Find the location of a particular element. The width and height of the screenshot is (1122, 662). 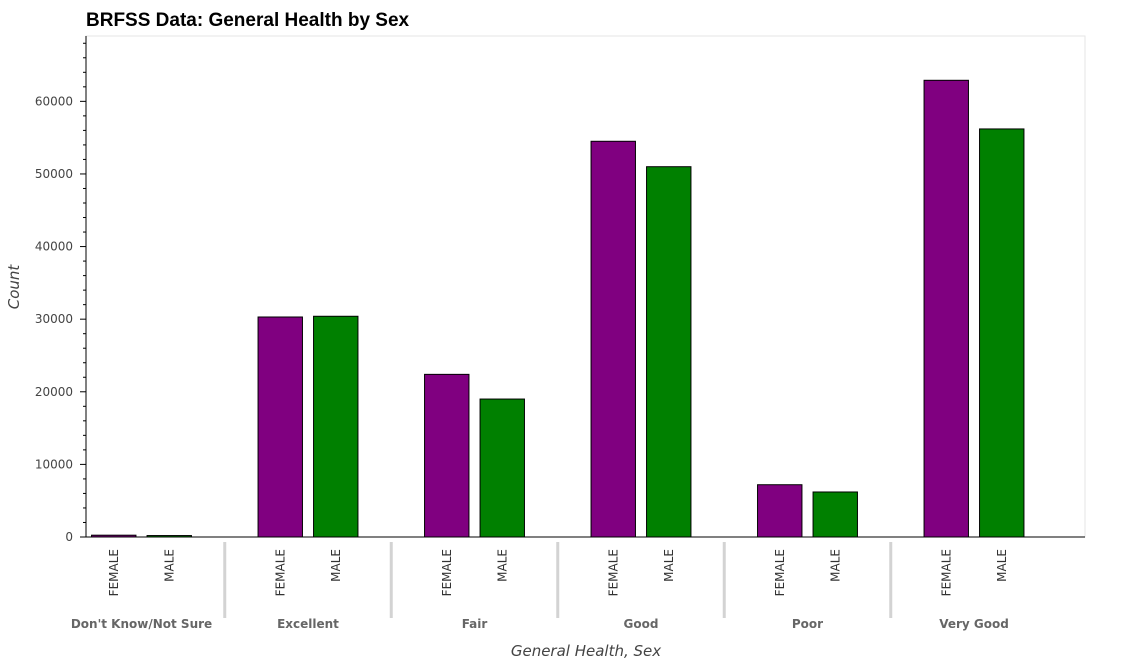

category-label: Excellent is located at coordinates (308, 624).